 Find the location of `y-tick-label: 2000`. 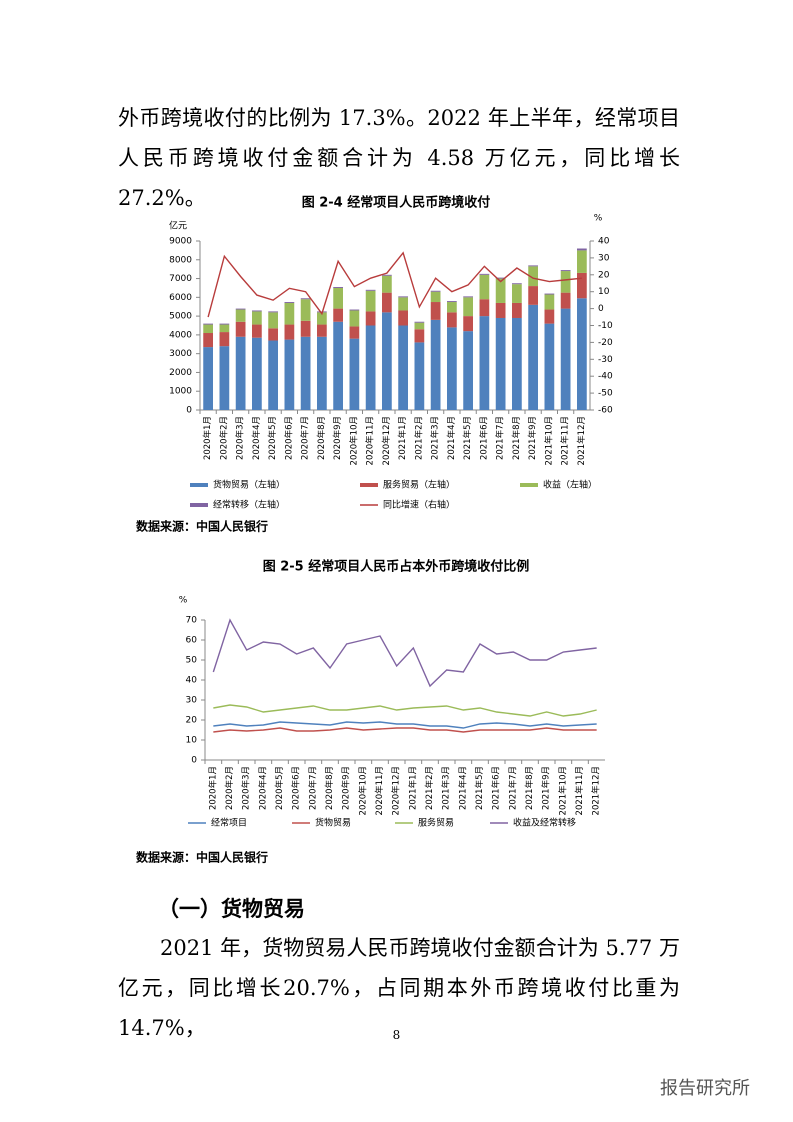

y-tick-label: 2000 is located at coordinates (180, 373).